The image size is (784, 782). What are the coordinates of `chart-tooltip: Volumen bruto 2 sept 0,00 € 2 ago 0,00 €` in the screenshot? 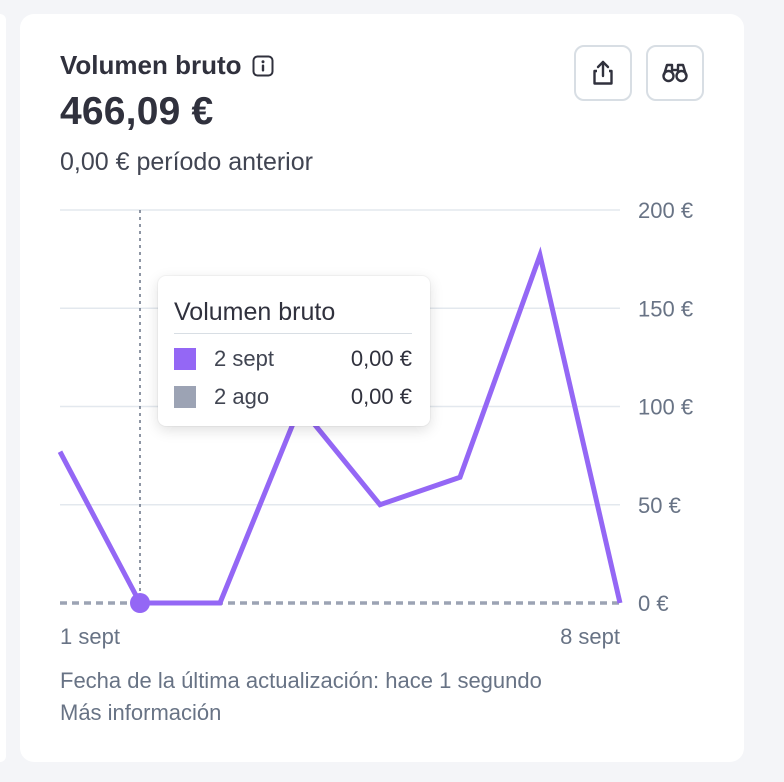 It's located at (294, 351).